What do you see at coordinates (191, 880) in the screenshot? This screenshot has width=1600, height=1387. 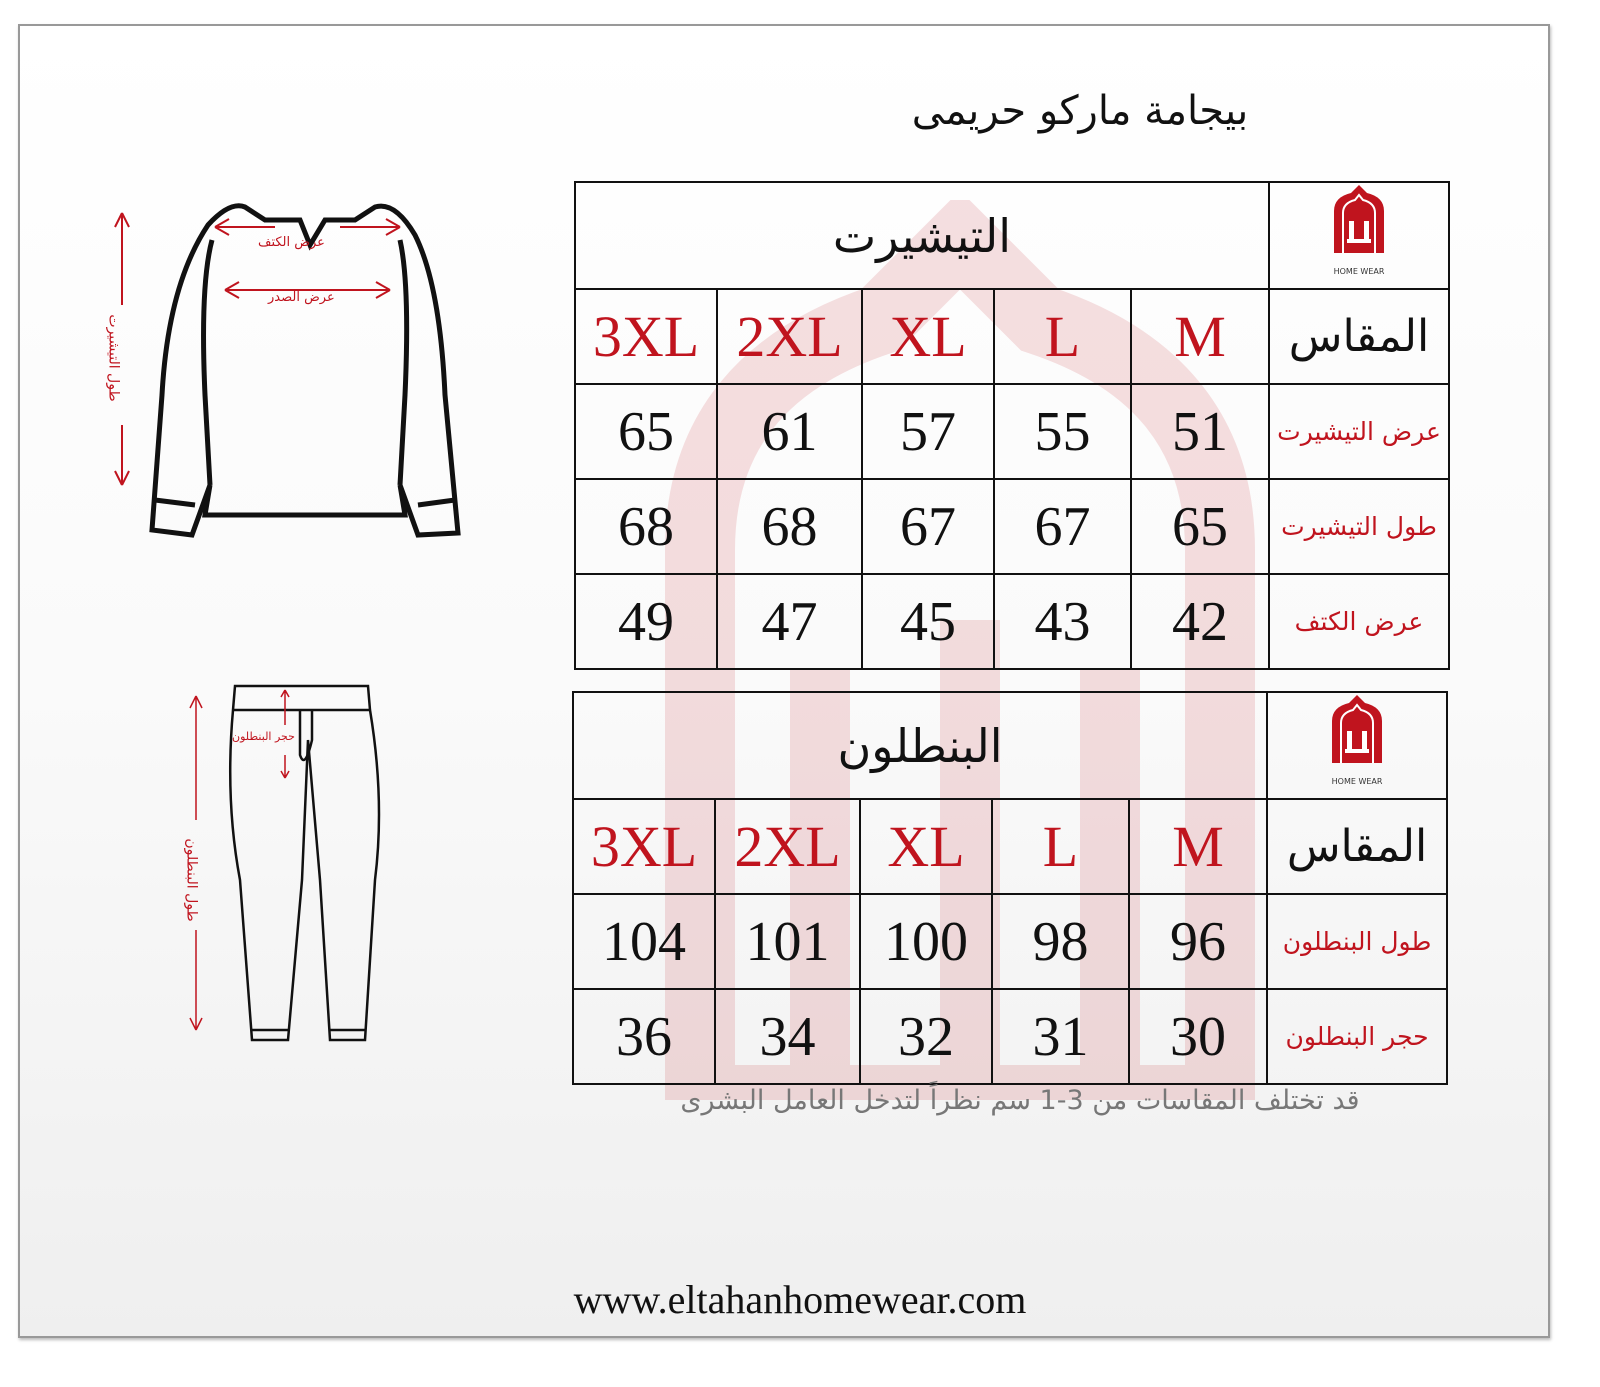 I see `pants-length-label: طول البنطلون` at bounding box center [191, 880].